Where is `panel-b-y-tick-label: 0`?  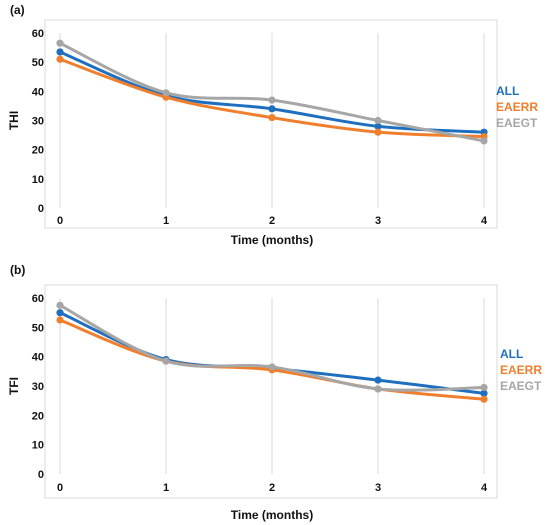 panel-b-y-tick-label: 0 is located at coordinates (41, 475).